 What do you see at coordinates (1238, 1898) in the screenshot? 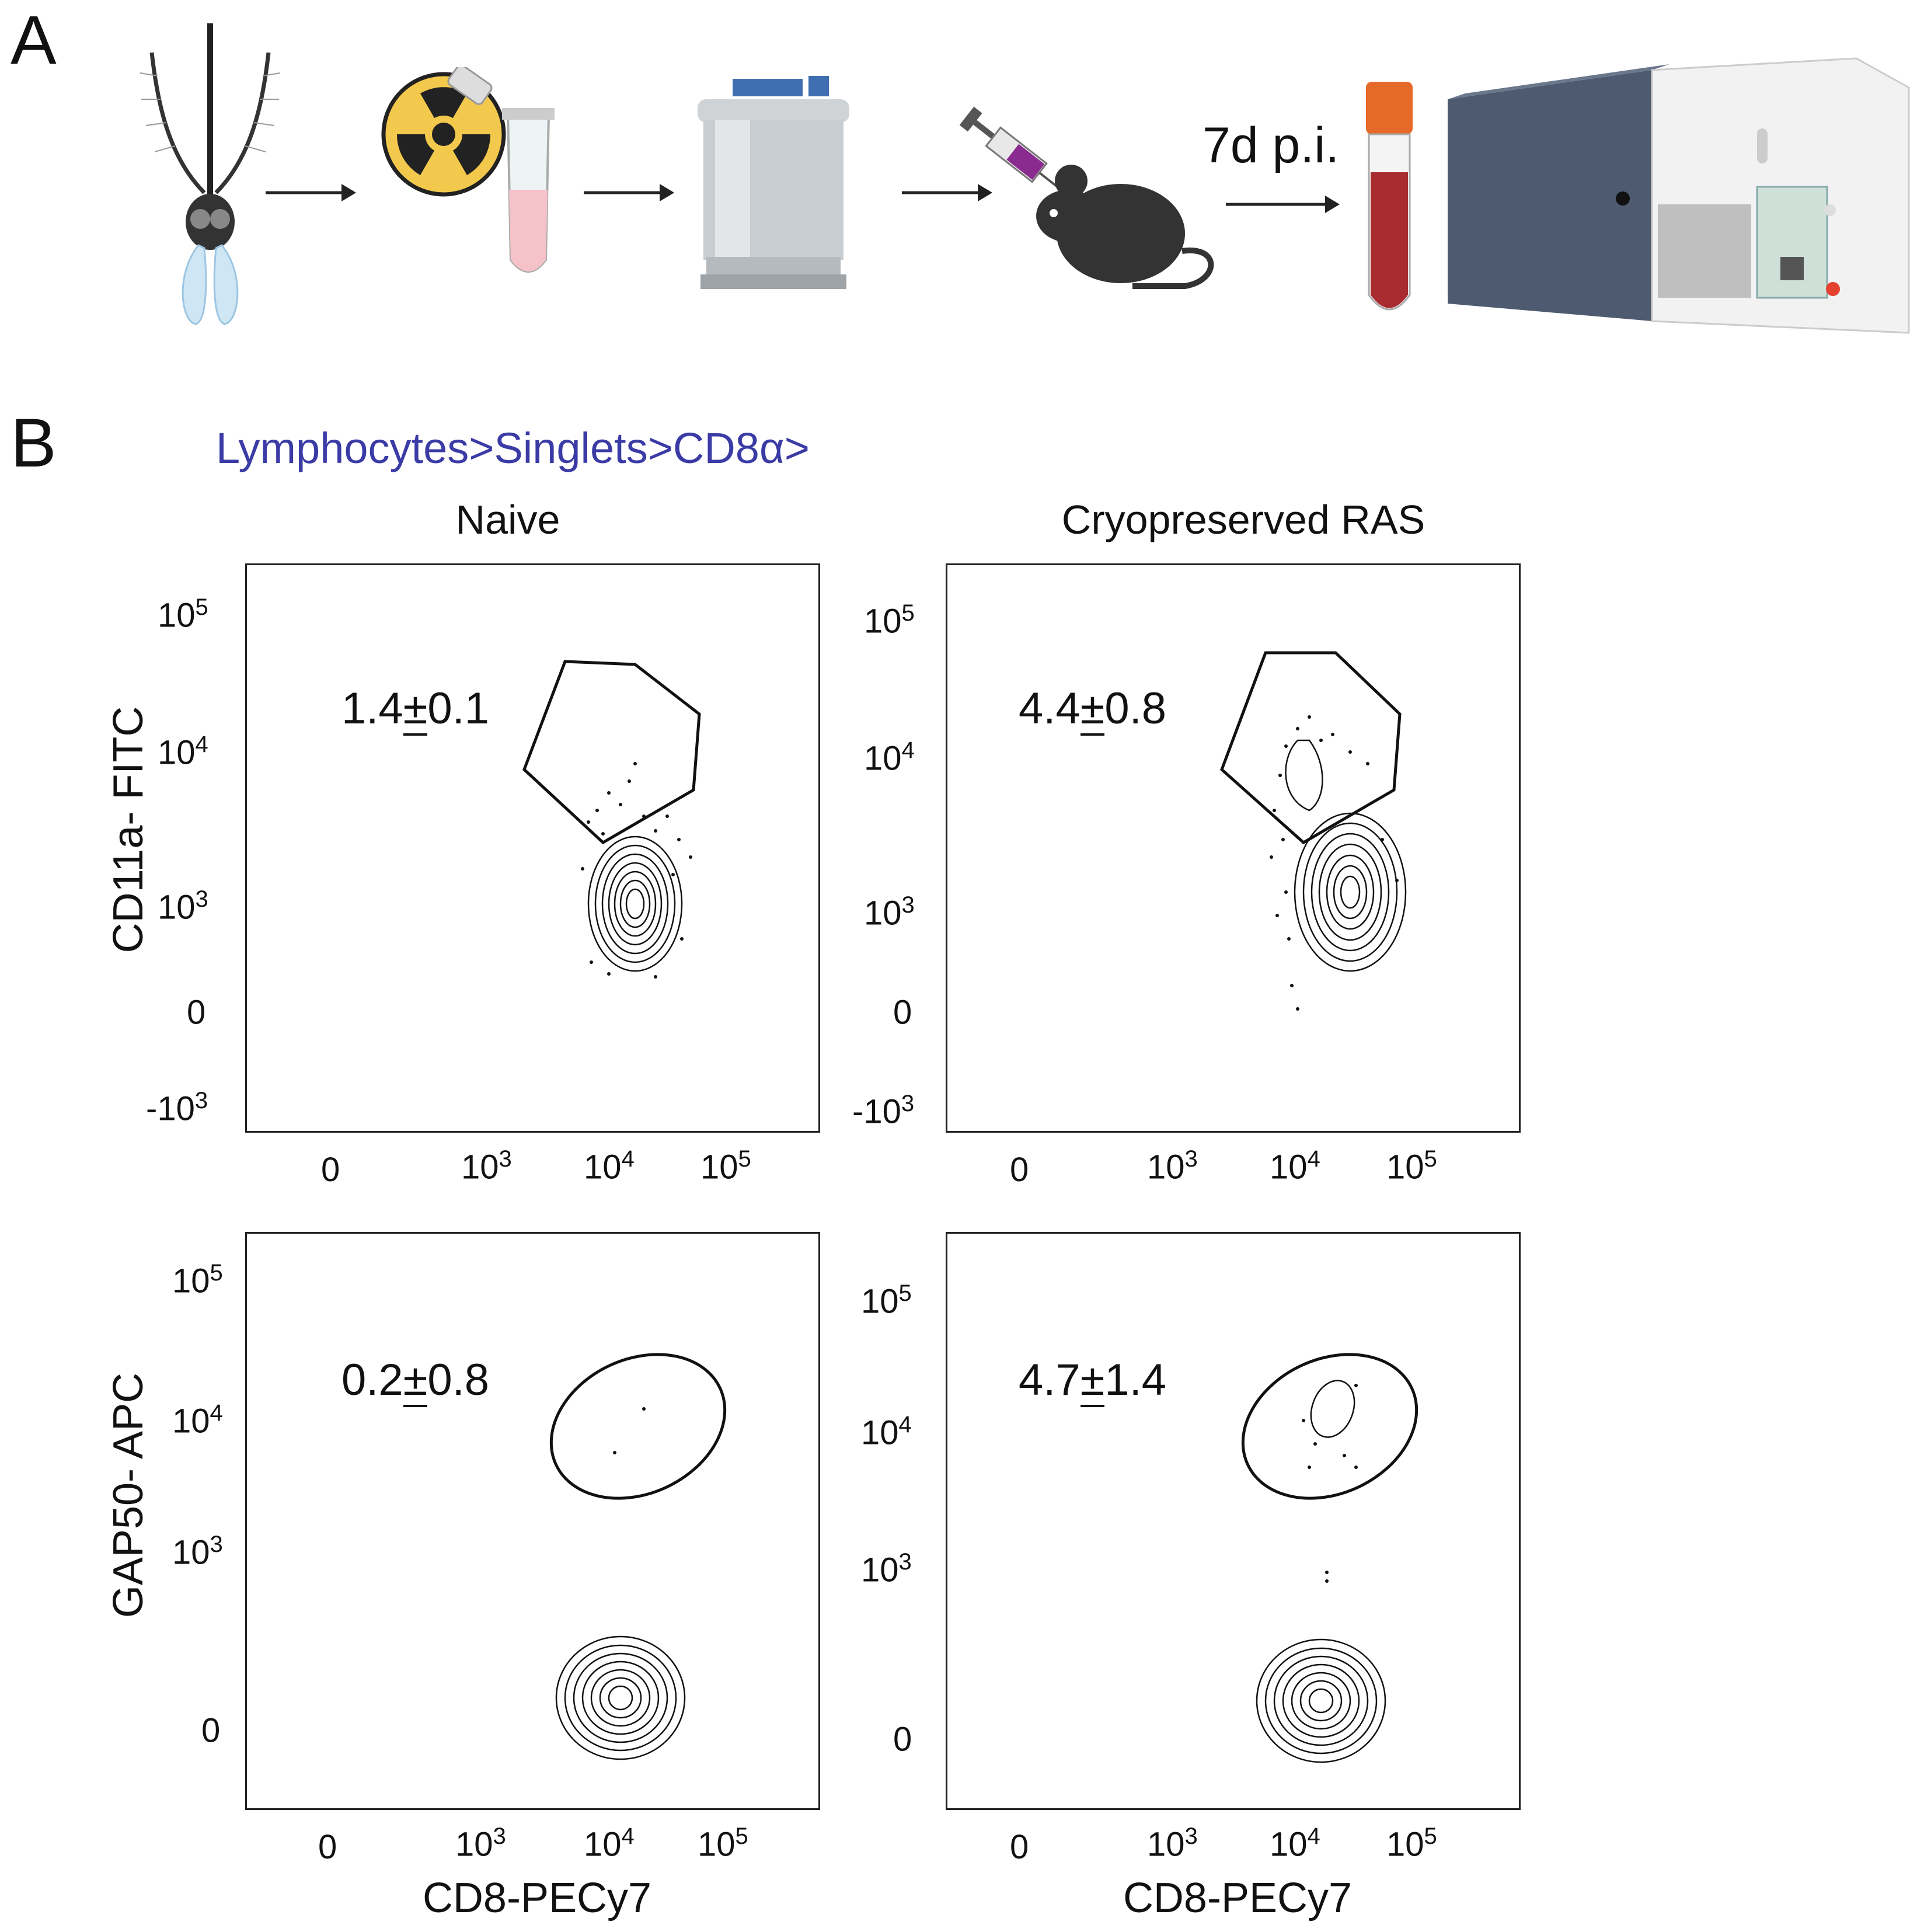
I see `xlabel-ras: CD8-PECy7` at bounding box center [1238, 1898].